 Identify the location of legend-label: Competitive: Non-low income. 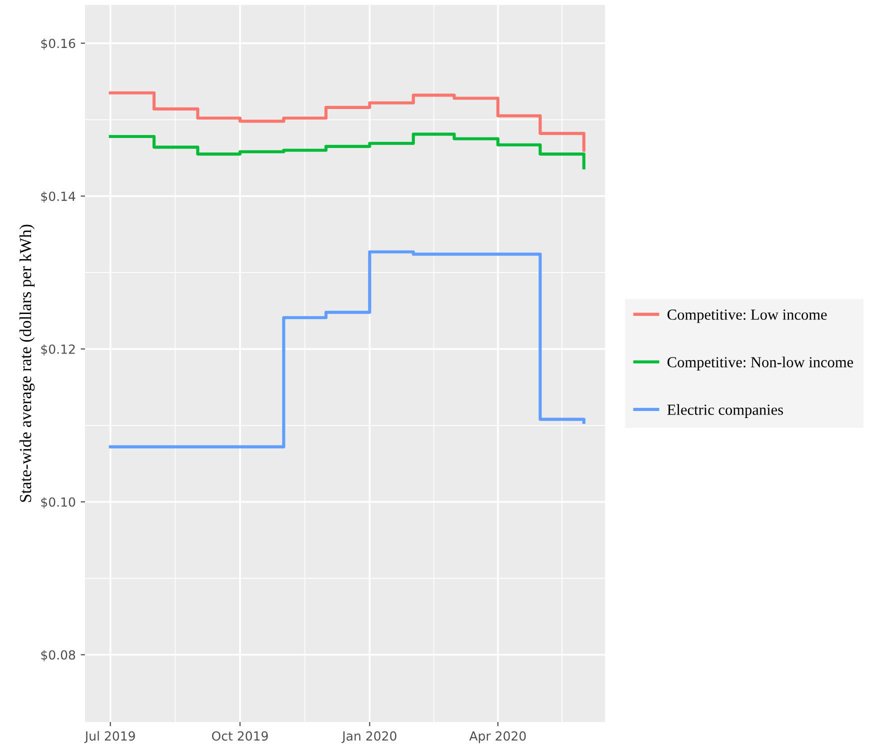
(761, 363).